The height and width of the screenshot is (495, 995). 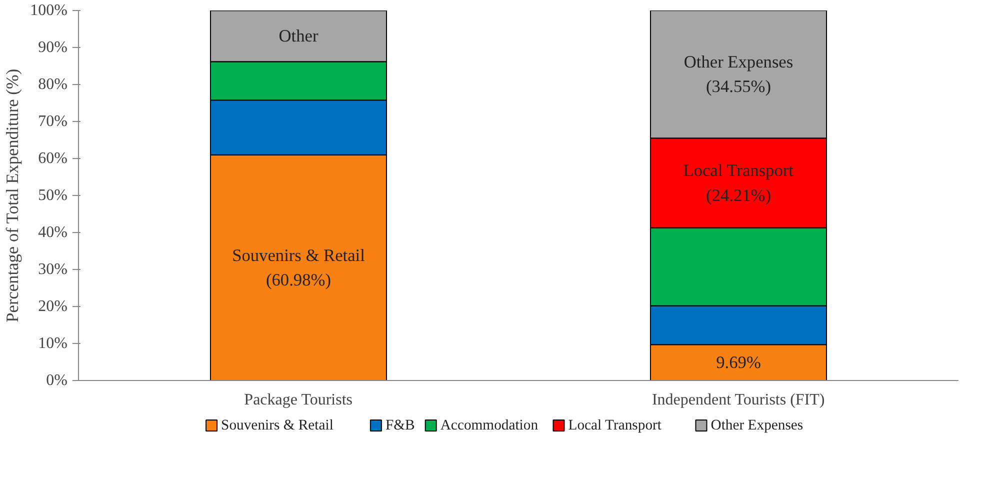 What do you see at coordinates (400, 426) in the screenshot?
I see `legend-label: F&B` at bounding box center [400, 426].